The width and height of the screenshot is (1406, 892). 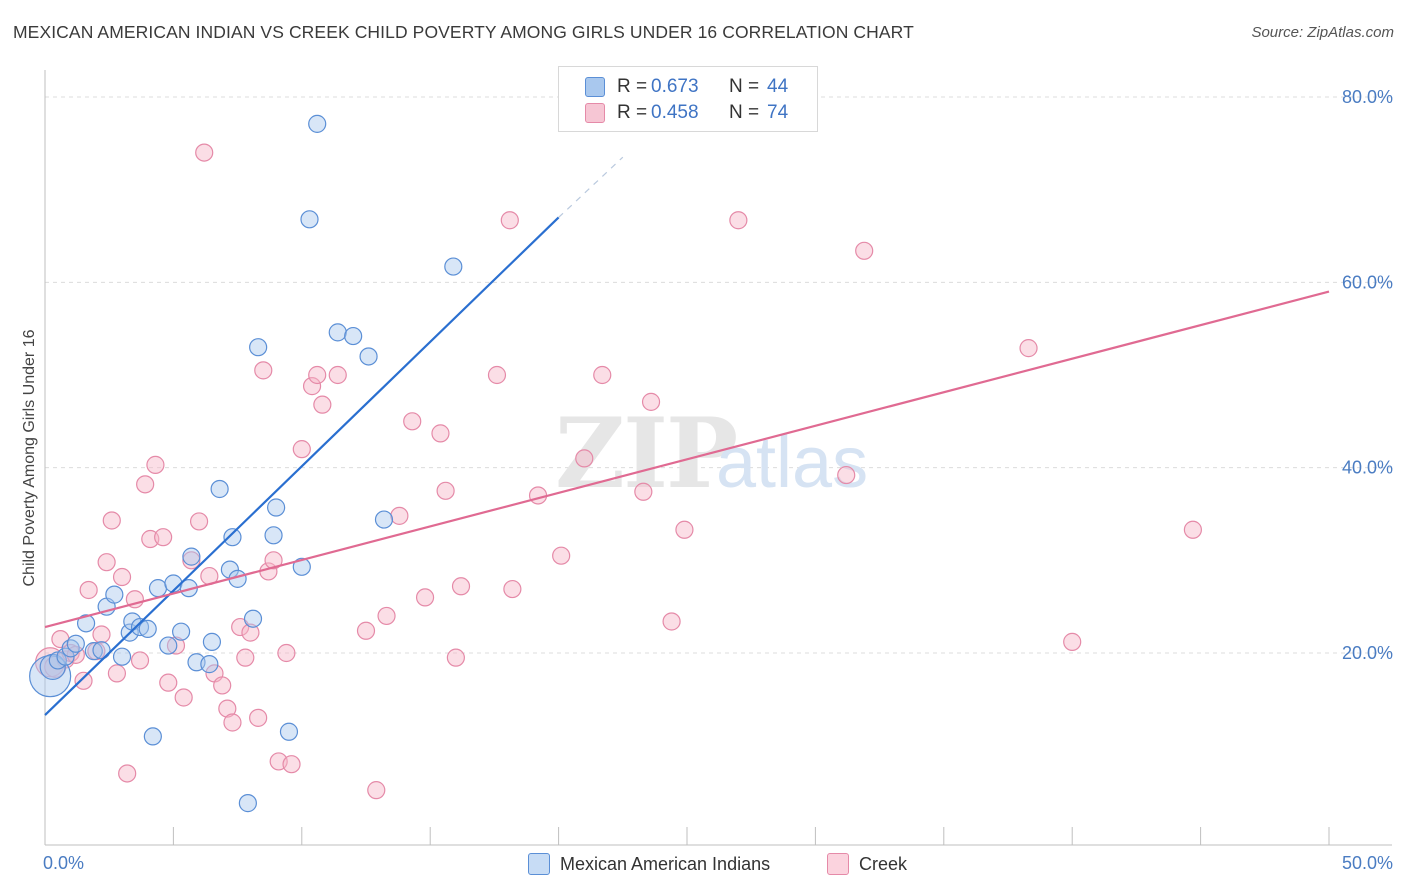 I want to click on pink-legend-swatch, so click(x=838, y=864).